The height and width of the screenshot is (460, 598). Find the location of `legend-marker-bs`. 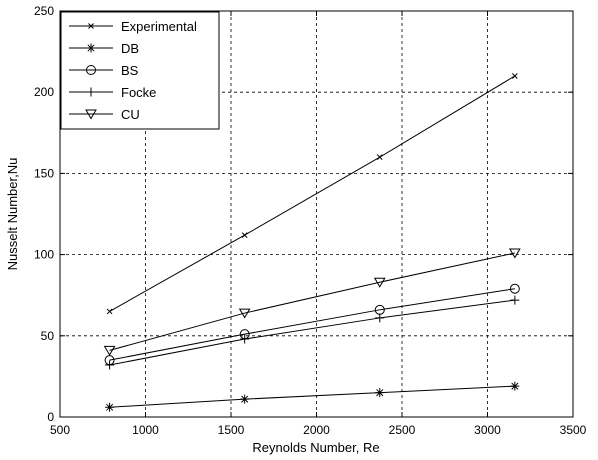

legend-marker-bs is located at coordinates (91, 70).